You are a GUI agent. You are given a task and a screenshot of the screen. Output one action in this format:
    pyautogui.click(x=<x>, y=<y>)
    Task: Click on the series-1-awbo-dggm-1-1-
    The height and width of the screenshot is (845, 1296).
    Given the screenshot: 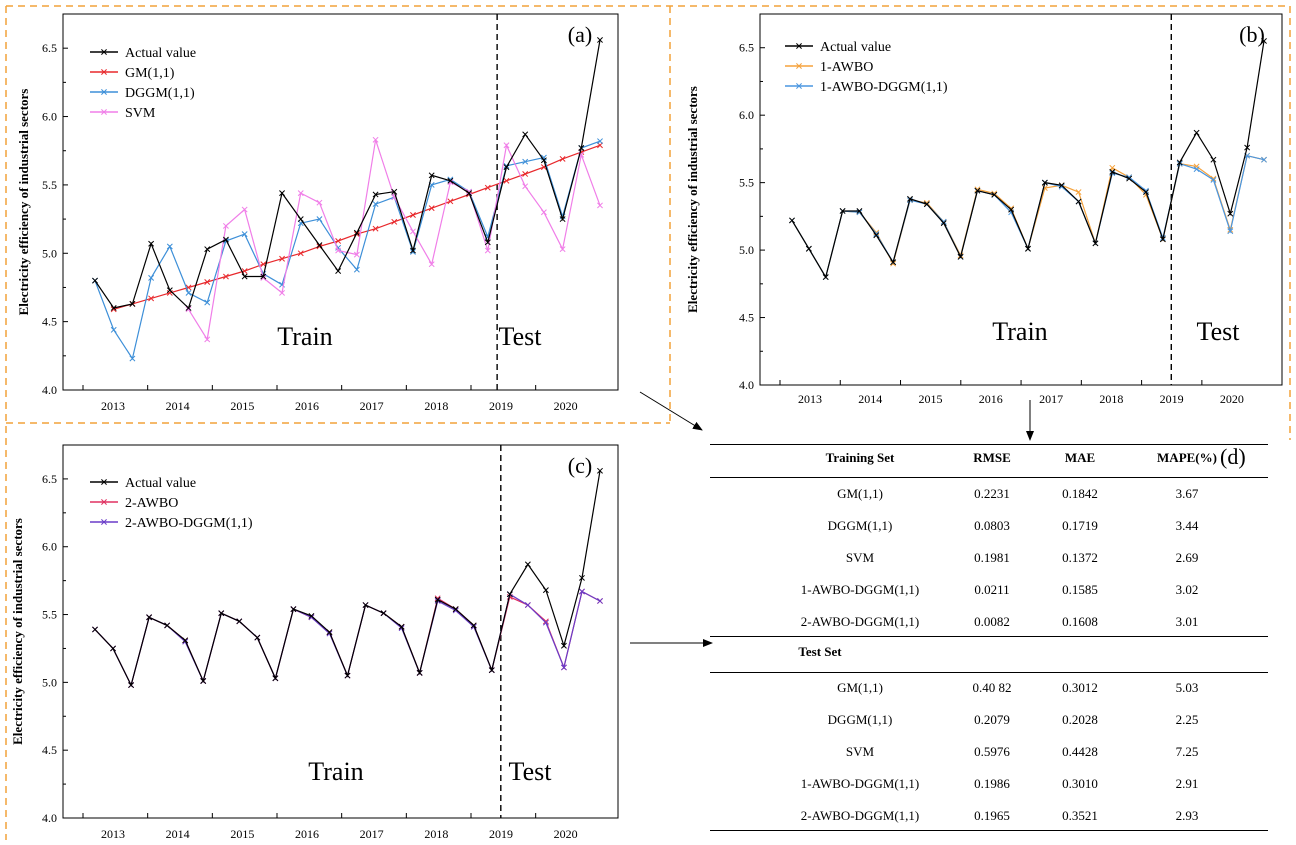 What is the action you would take?
    pyautogui.click(x=1027, y=216)
    